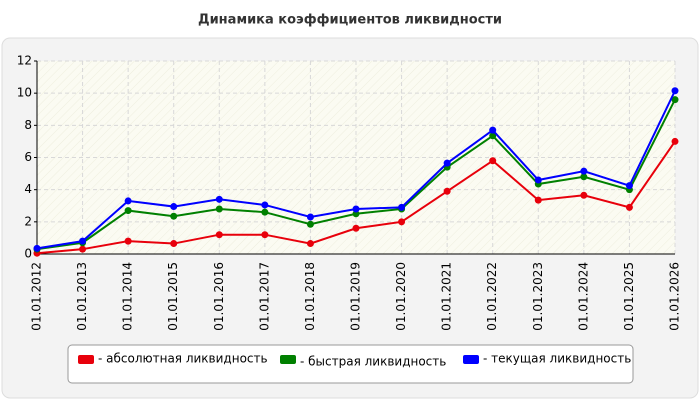 The height and width of the screenshot is (400, 700). What do you see at coordinates (373, 362) in the screenshot?
I see `legend-label: - быстрая ликвидность` at bounding box center [373, 362].